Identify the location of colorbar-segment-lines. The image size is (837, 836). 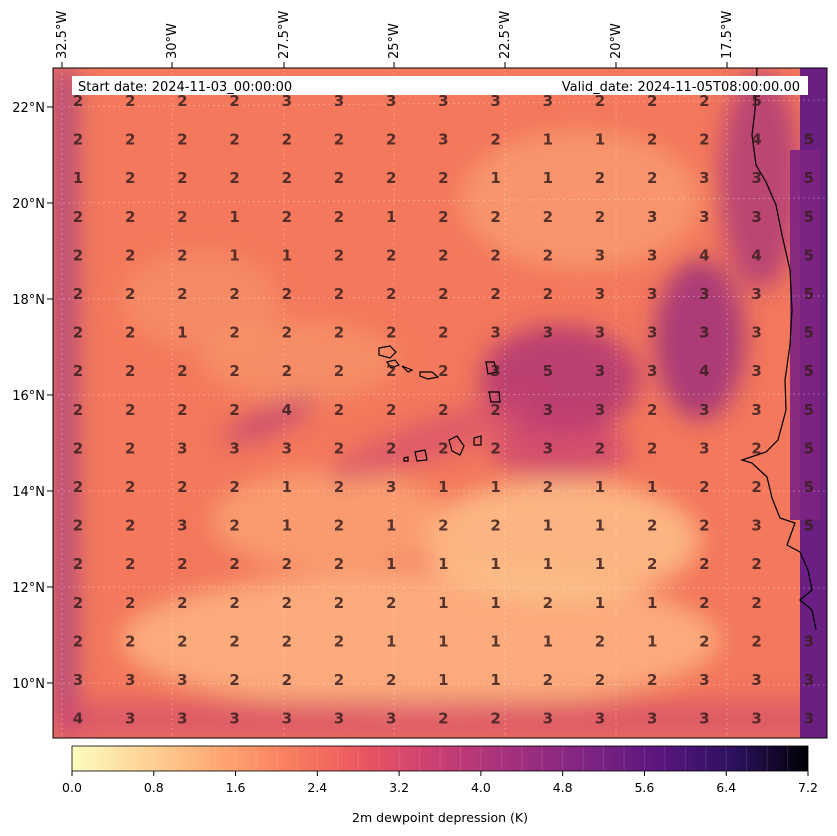
(440, 758).